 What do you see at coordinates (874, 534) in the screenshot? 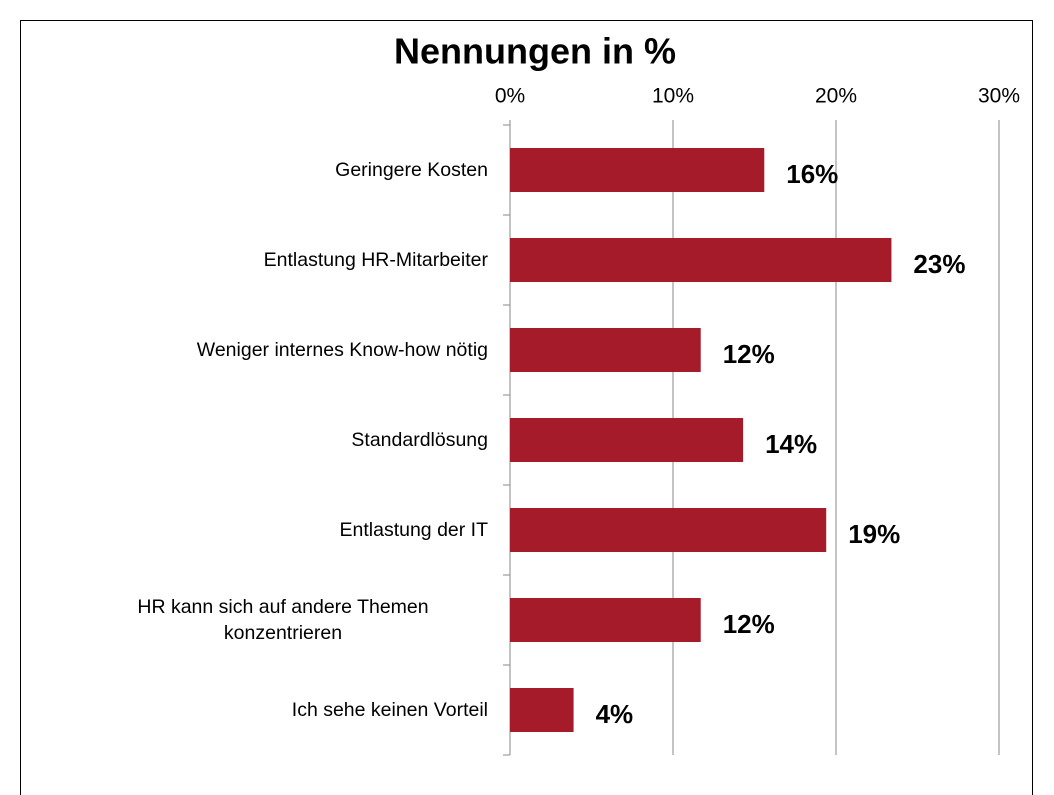
I see `data-label: 19%` at bounding box center [874, 534].